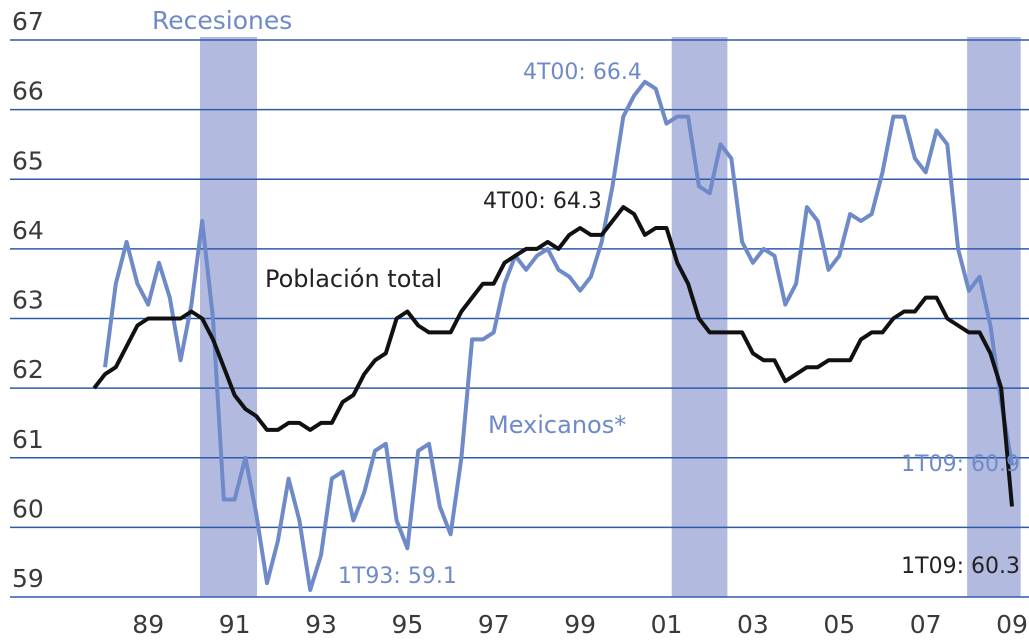 The width and height of the screenshot is (1029, 643). I want to click on y-tick-label: 61, so click(28, 439).